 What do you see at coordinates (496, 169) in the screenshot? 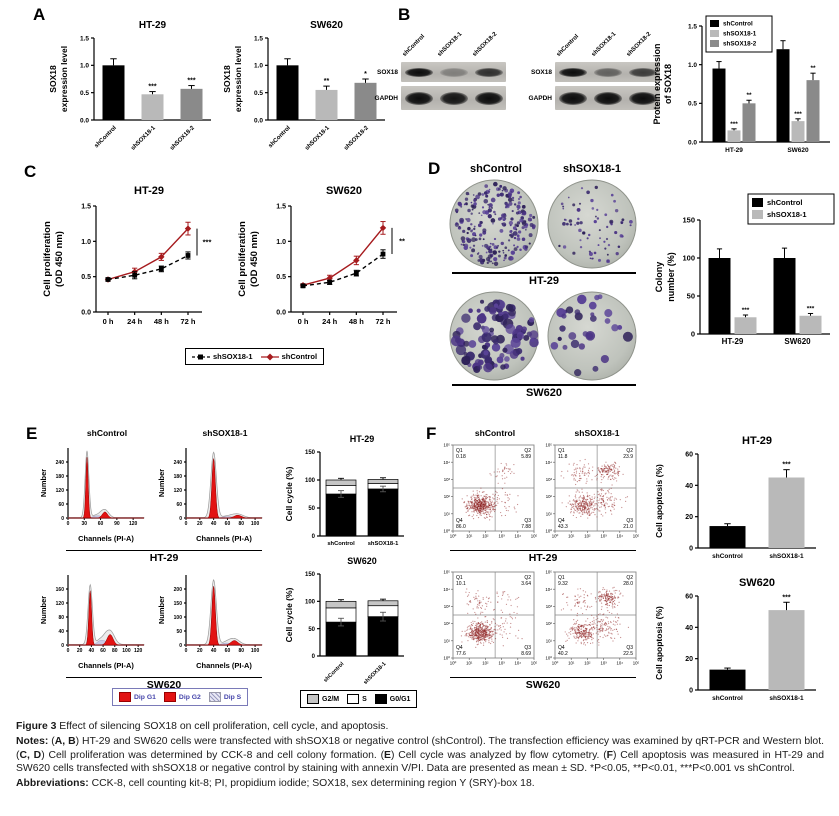
I see `d-col-header-shcontrol: shControl` at bounding box center [496, 169].